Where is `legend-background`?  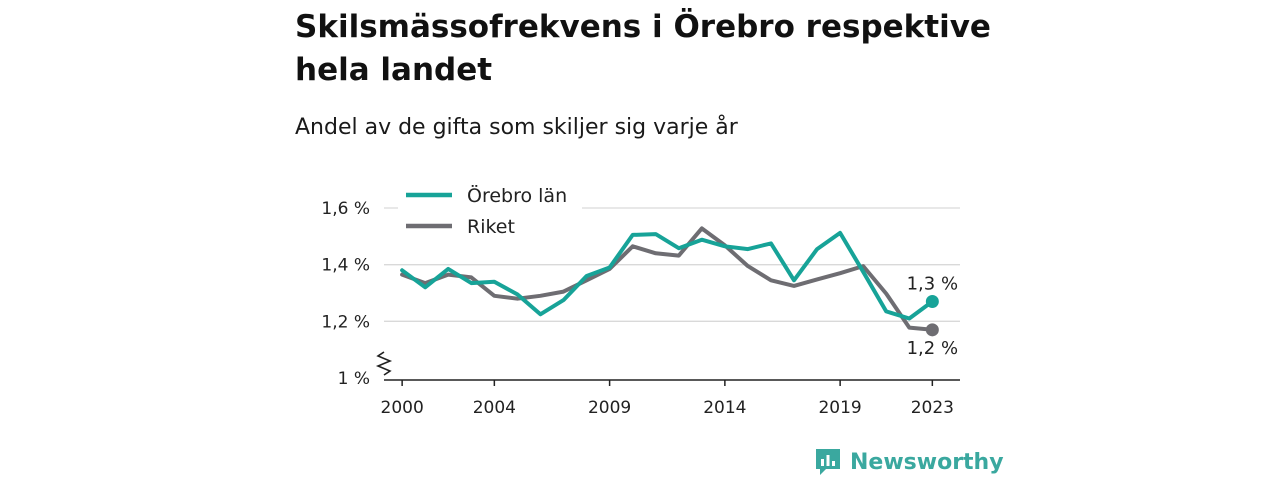
legend-background is located at coordinates (490, 211).